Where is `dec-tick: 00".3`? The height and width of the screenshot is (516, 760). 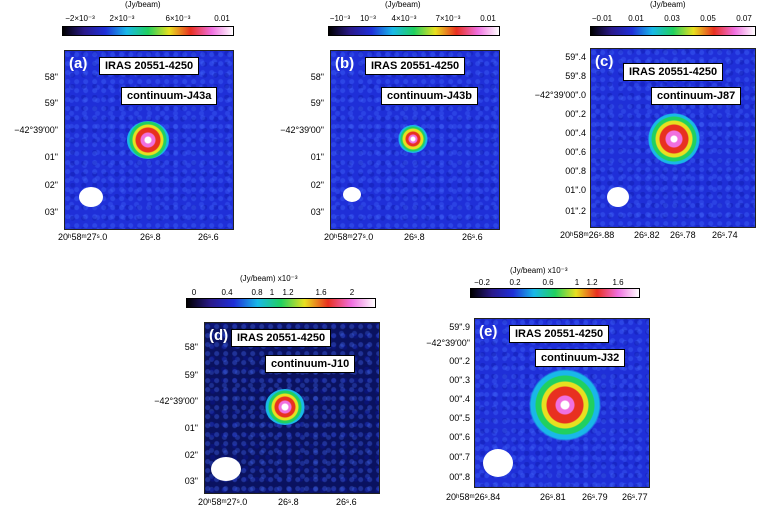
dec-tick: 00".3 is located at coordinates (459, 380).